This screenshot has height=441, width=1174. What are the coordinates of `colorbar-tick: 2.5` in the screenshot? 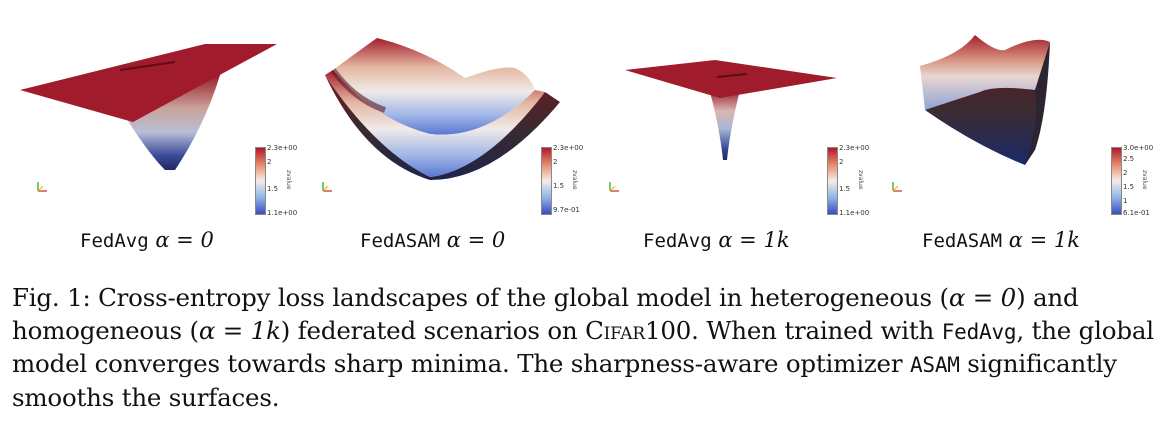 It's located at (1129, 159).